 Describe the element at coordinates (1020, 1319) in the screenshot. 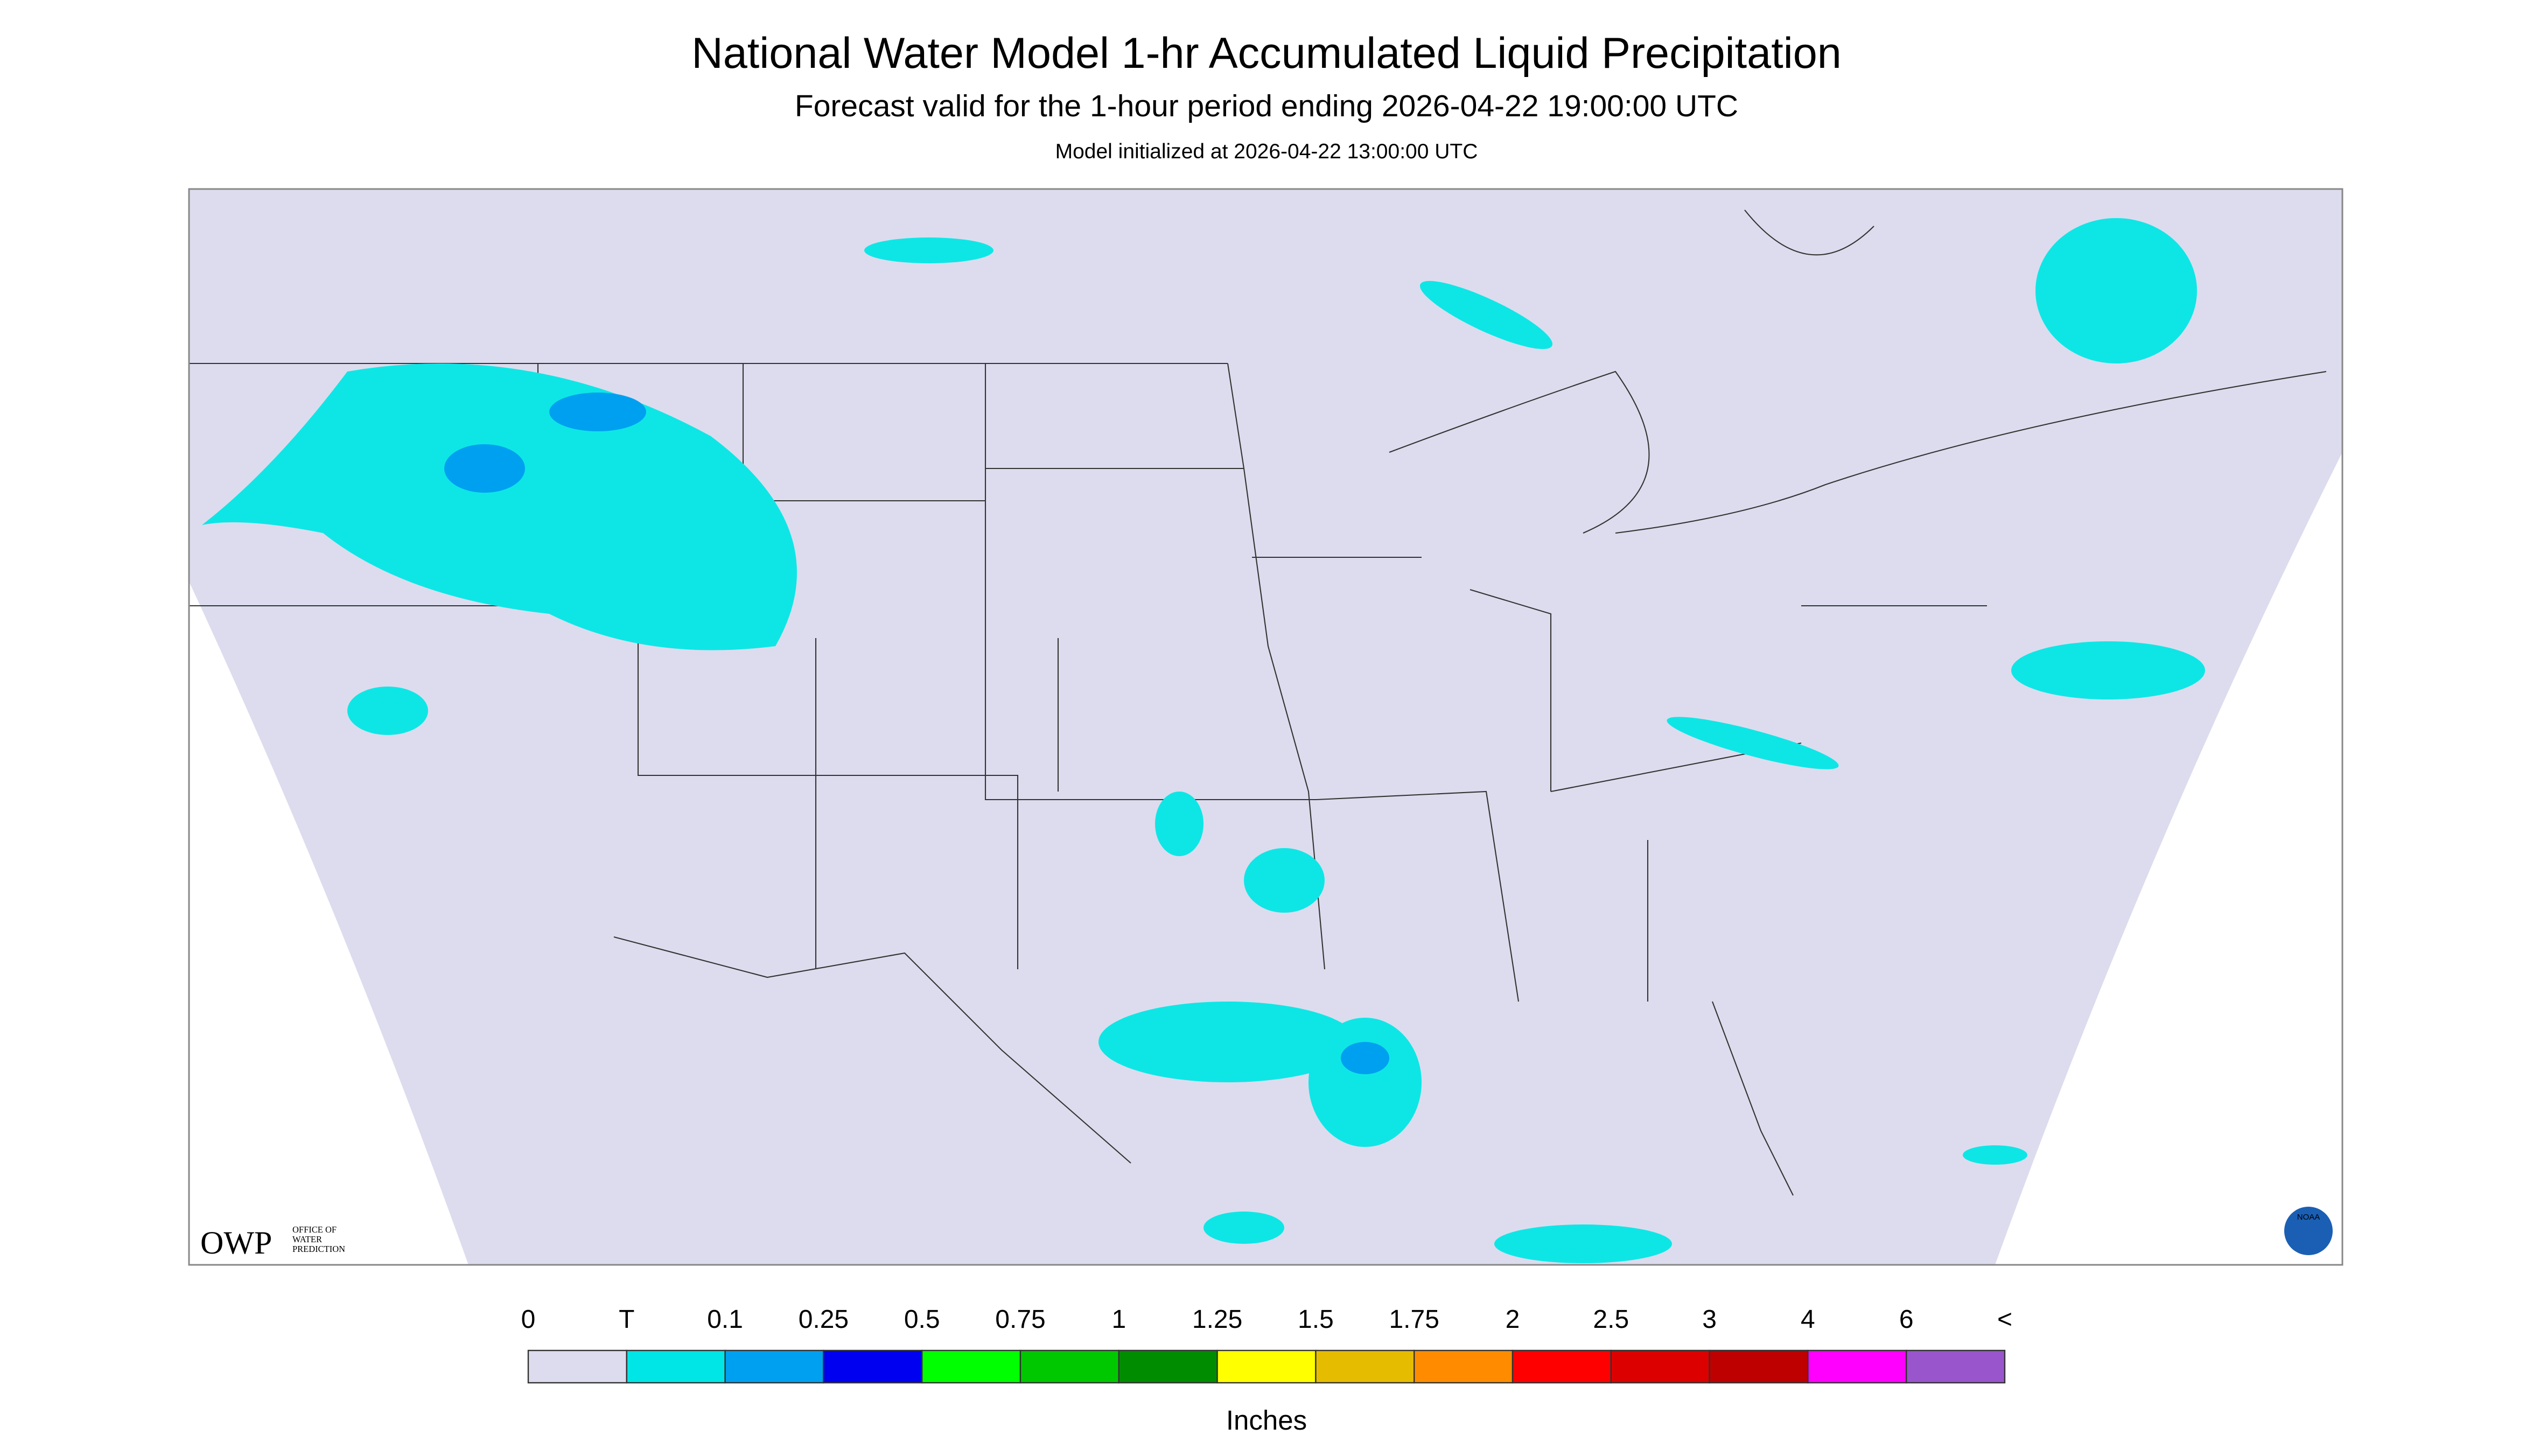

I see `legend-label: 0.75` at that location.